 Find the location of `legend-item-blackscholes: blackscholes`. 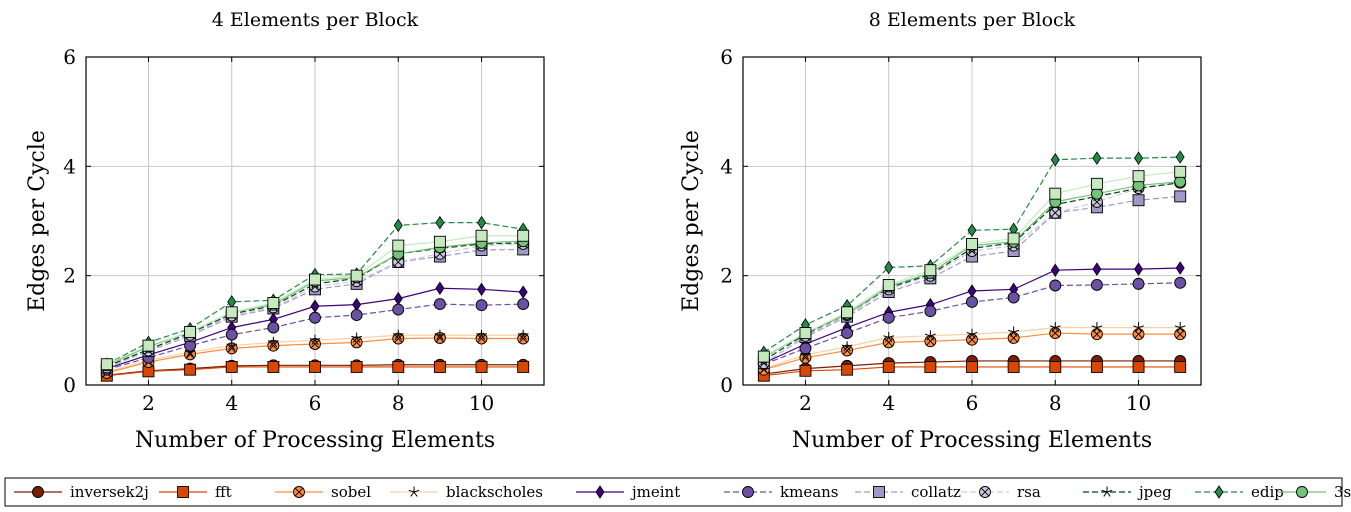

legend-item-blackscholes: blackscholes is located at coordinates (466, 492).